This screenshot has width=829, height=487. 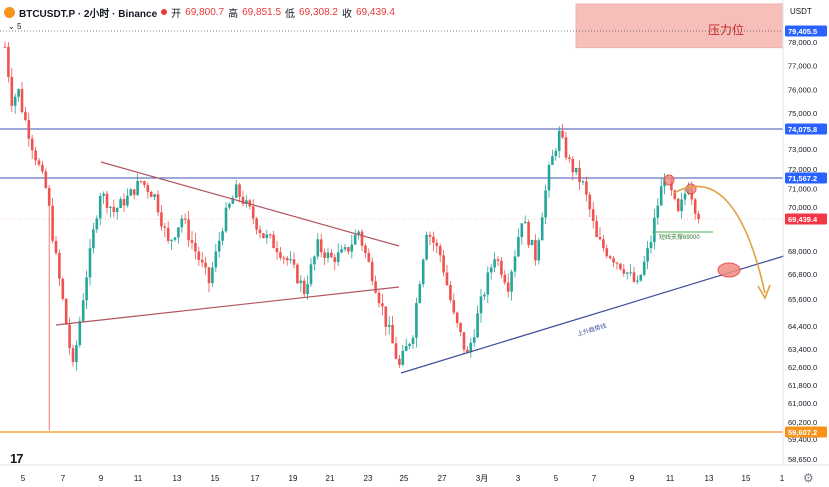 I want to click on wedge-upper-line, so click(x=250, y=204).